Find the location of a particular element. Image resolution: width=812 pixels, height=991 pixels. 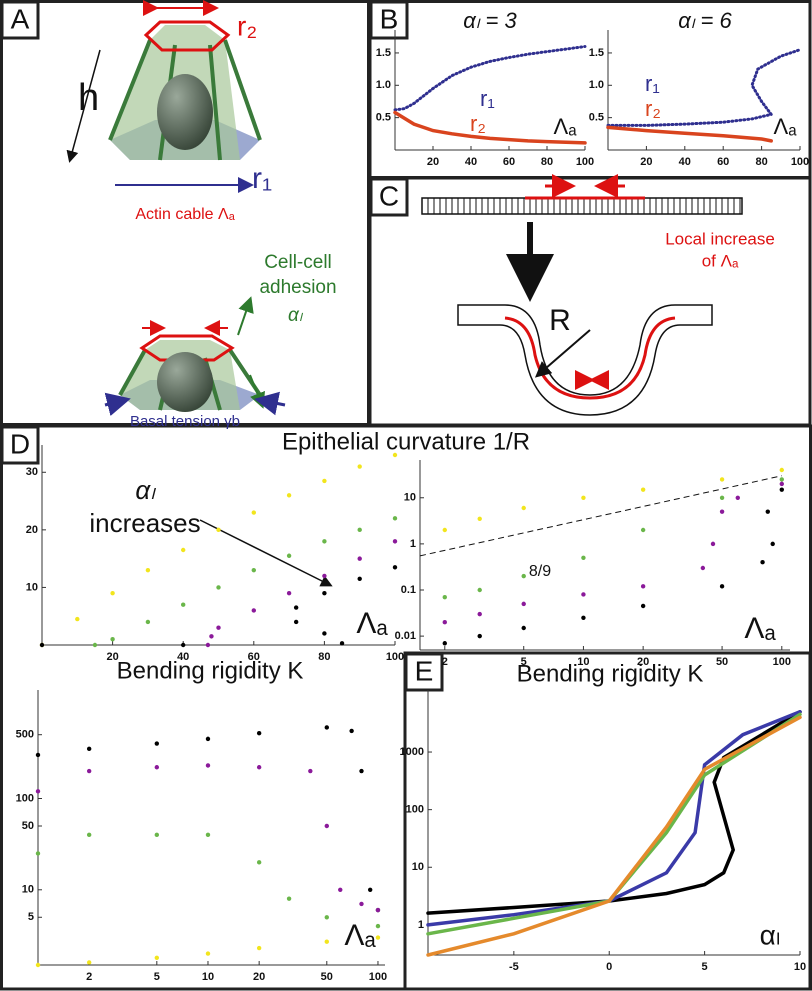

series-label: r₂ is located at coordinates (478, 123).